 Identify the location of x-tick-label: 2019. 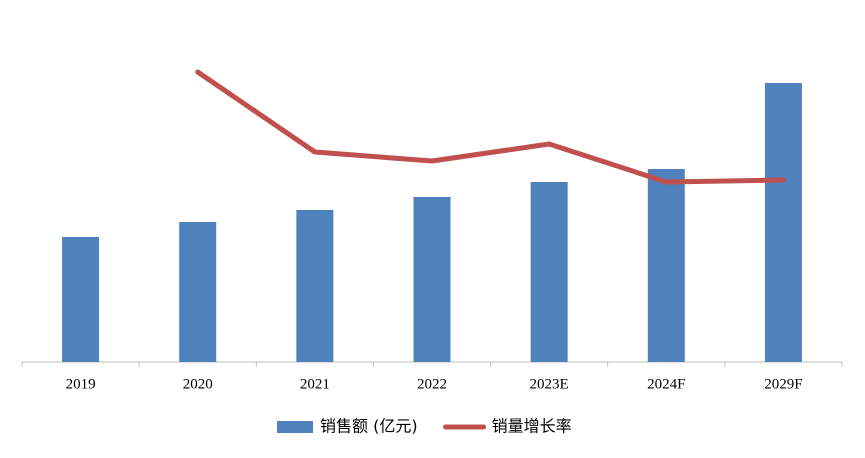
(81, 384).